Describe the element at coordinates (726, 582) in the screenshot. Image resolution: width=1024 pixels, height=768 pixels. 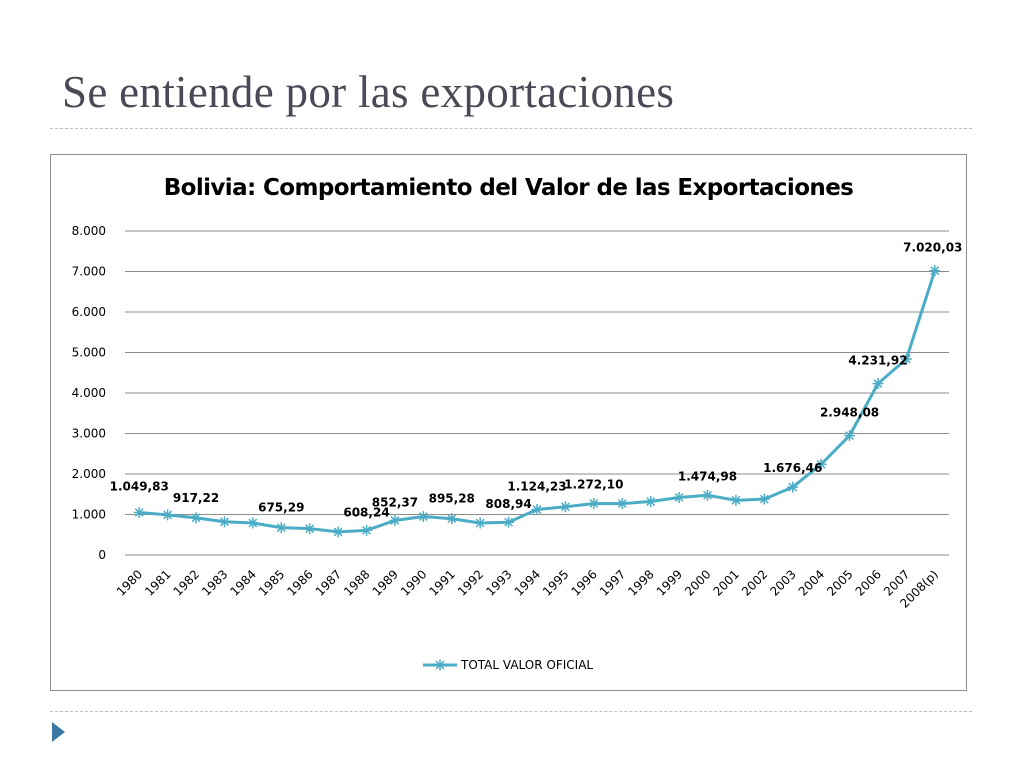
I see `x-tick-label: 2001` at that location.